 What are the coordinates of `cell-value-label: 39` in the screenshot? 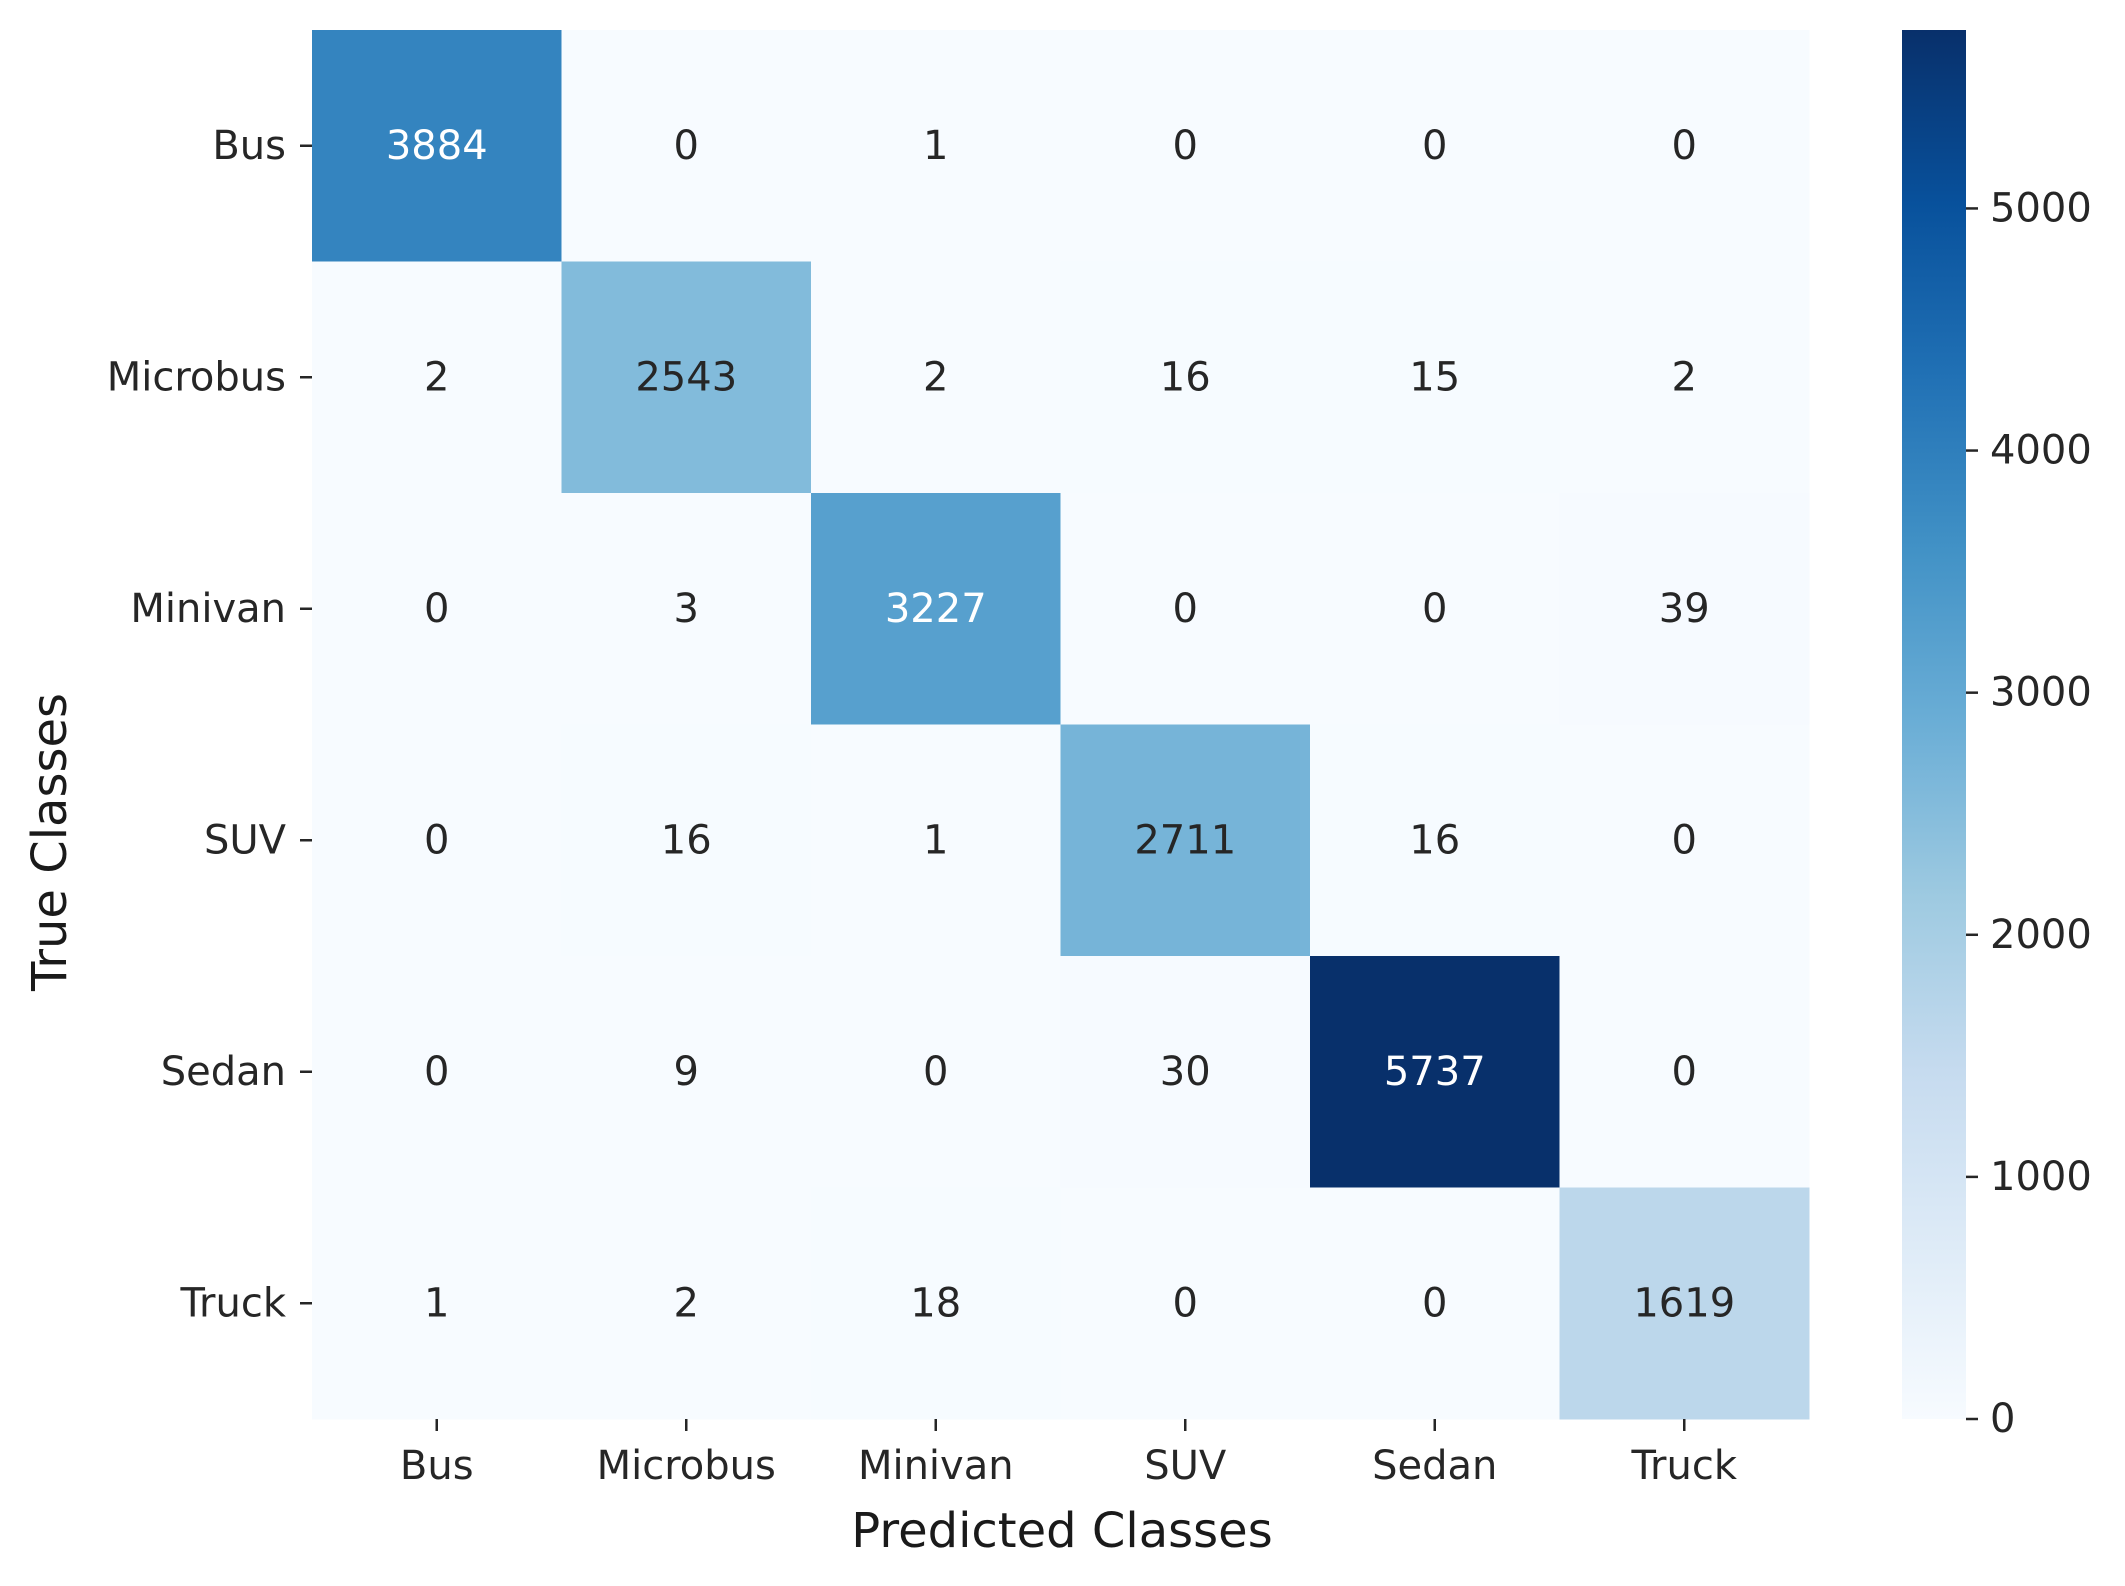 It's located at (1684, 609).